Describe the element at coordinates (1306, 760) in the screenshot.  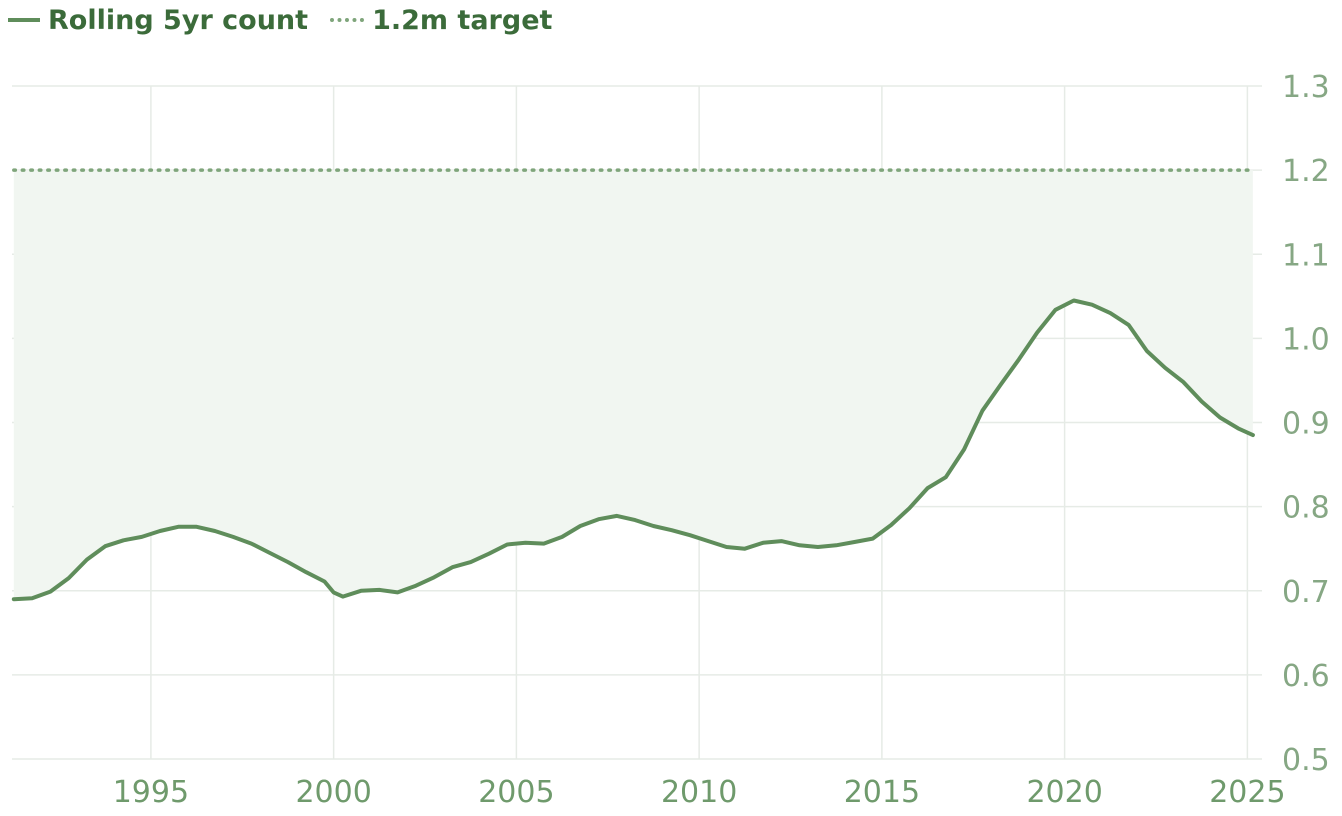
I see `y-tick-label: 0.5` at that location.